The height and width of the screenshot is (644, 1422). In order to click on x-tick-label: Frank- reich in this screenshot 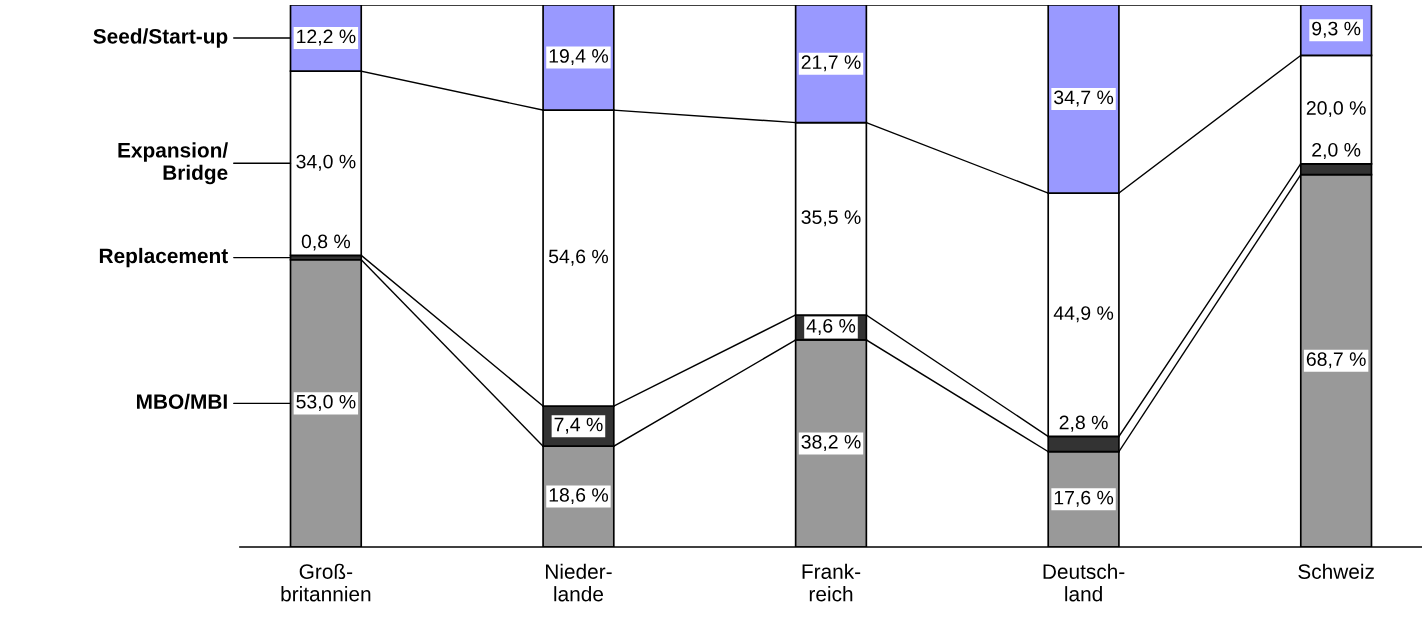, I will do `click(831, 582)`.